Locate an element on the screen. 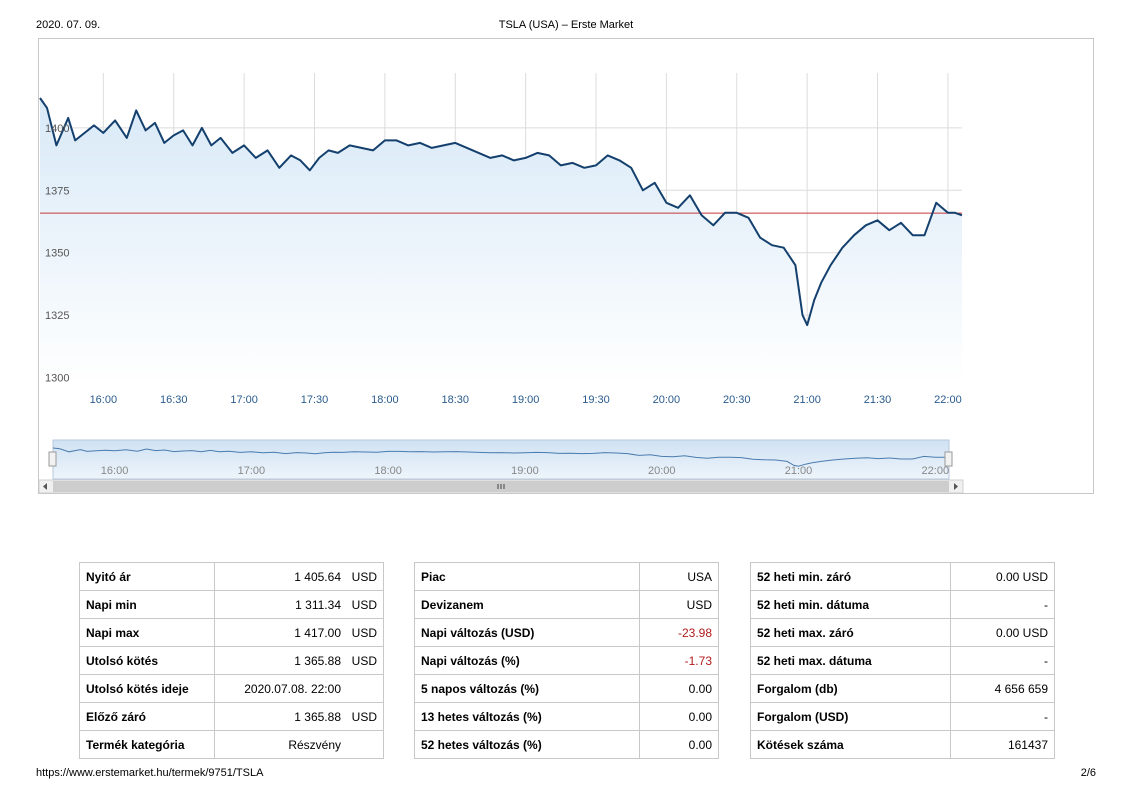 The width and height of the screenshot is (1132, 800). navigator-range is located at coordinates (501, 459).